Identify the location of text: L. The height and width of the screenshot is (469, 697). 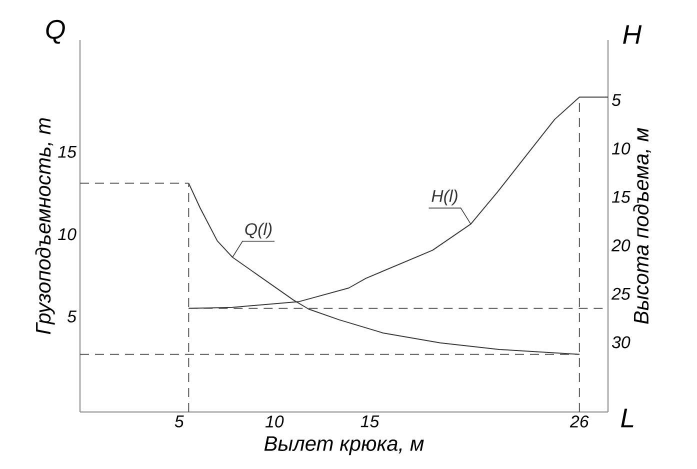
(627, 418).